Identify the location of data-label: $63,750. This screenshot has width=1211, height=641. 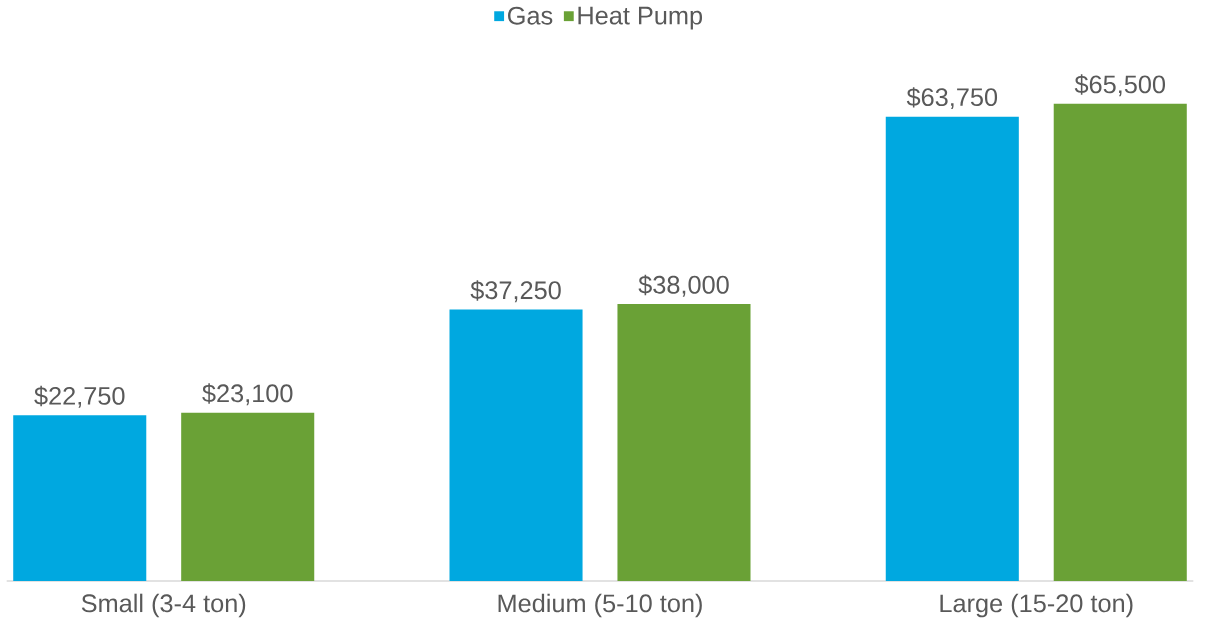
(952, 98).